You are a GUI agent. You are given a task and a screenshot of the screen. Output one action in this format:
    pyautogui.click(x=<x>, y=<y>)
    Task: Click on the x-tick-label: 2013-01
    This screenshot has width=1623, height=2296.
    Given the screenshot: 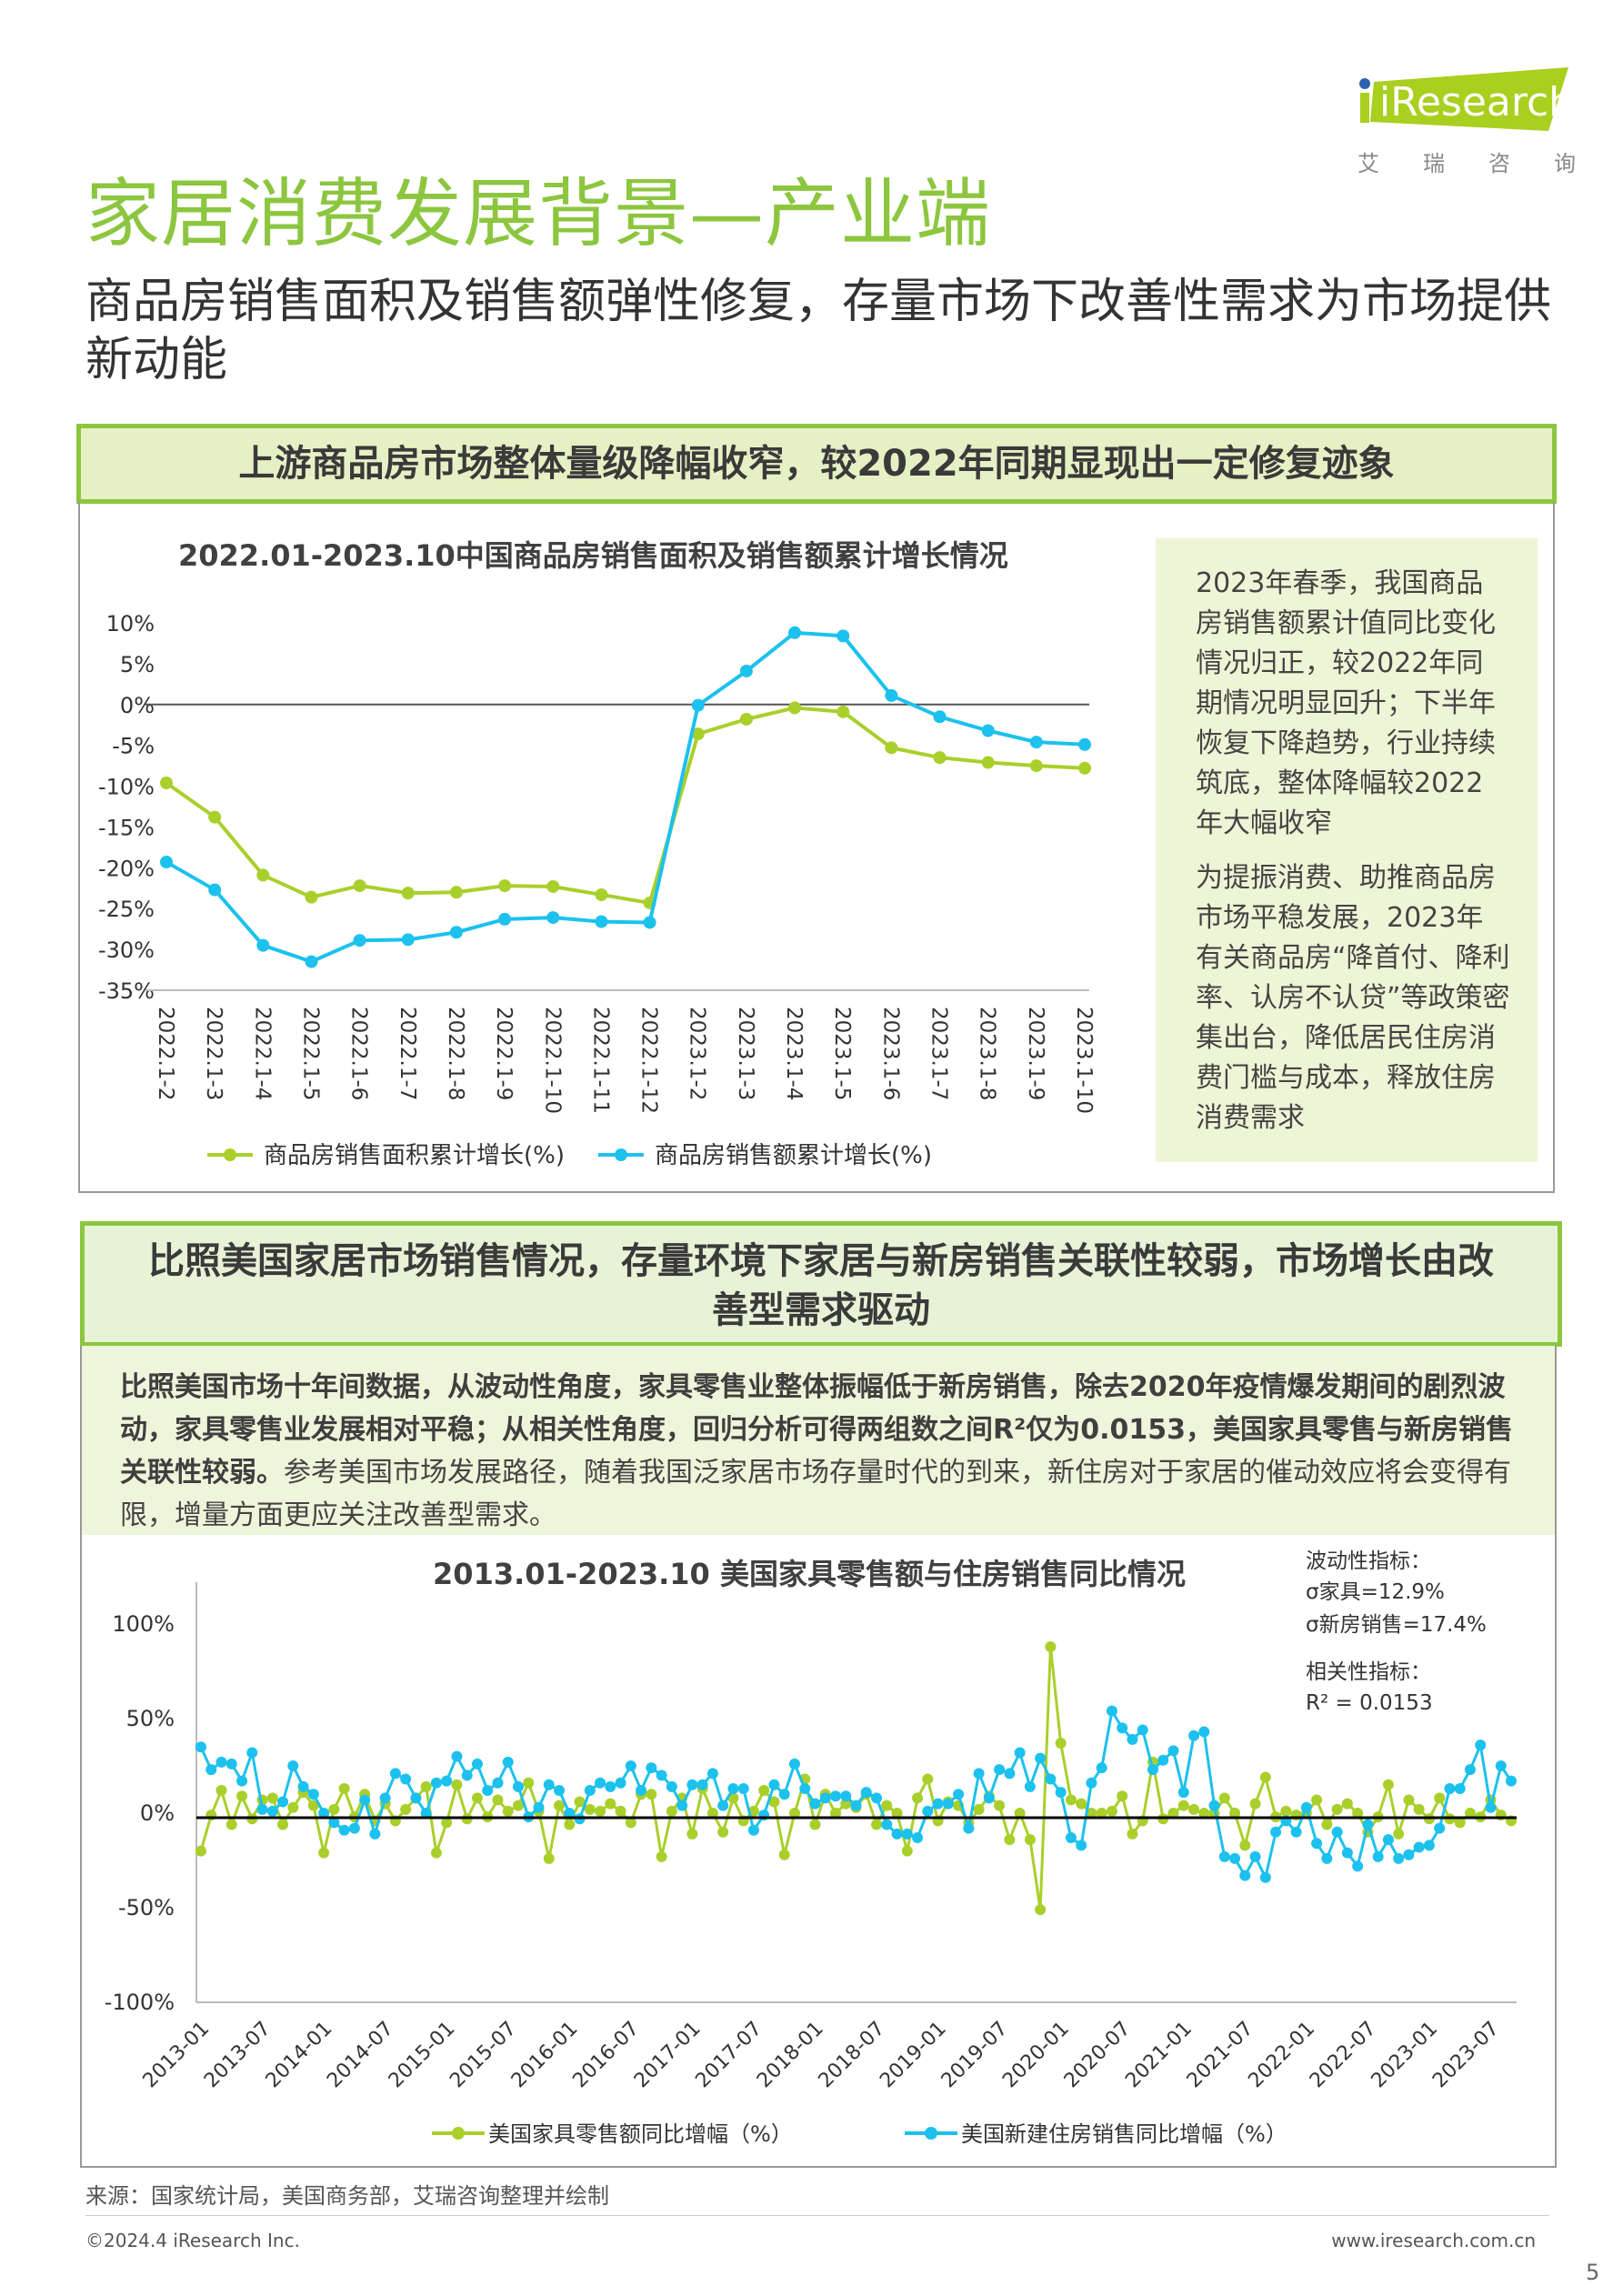 What is the action you would take?
    pyautogui.click(x=177, y=2055)
    